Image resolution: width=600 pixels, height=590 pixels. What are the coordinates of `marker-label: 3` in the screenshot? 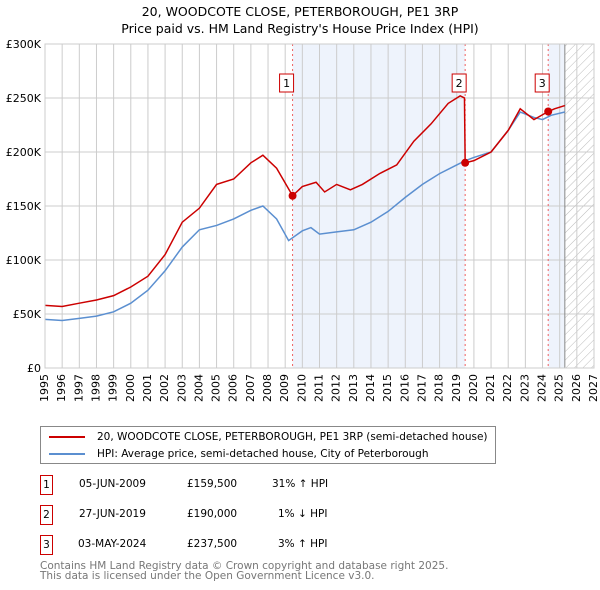 It's located at (542, 83).